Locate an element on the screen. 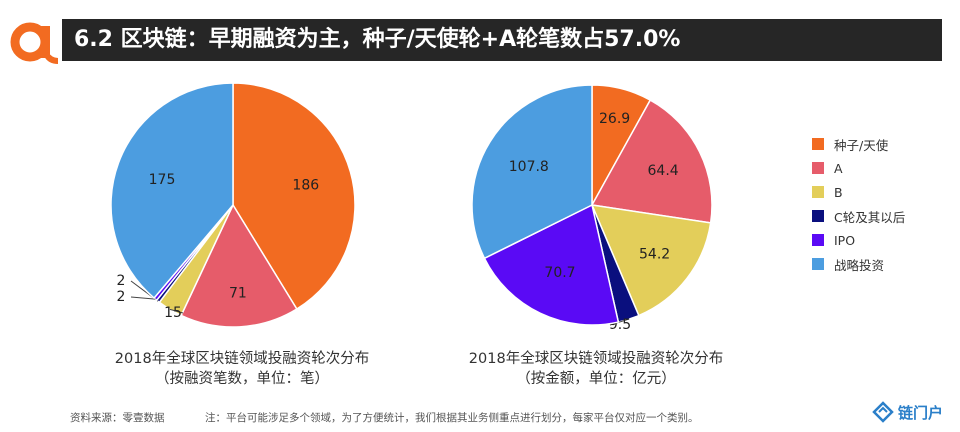  legend-item: C轮及其以后 is located at coordinates (858, 216).